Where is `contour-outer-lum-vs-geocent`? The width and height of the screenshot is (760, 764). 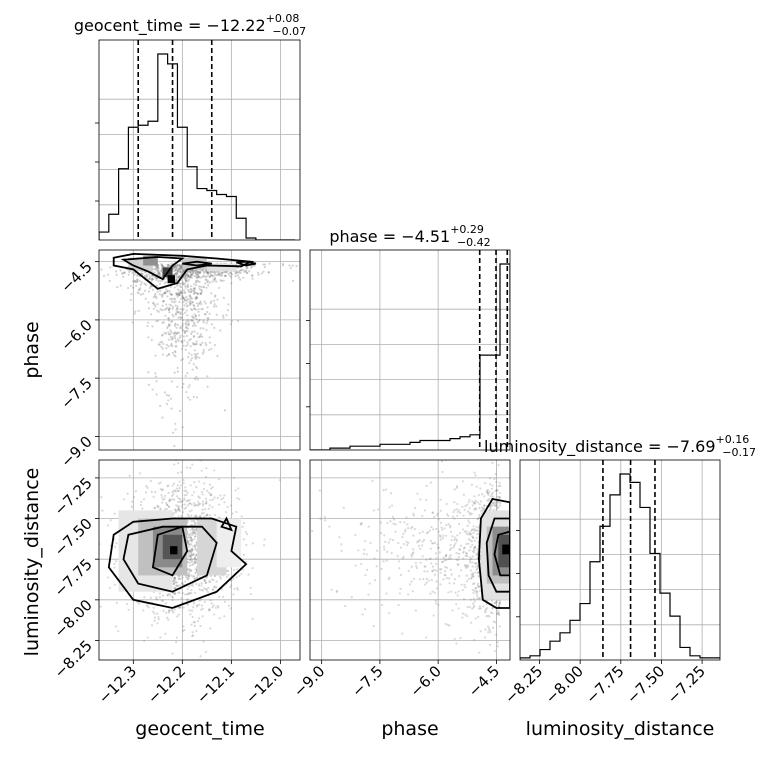 contour-outer-lum-vs-geocent is located at coordinates (177, 563).